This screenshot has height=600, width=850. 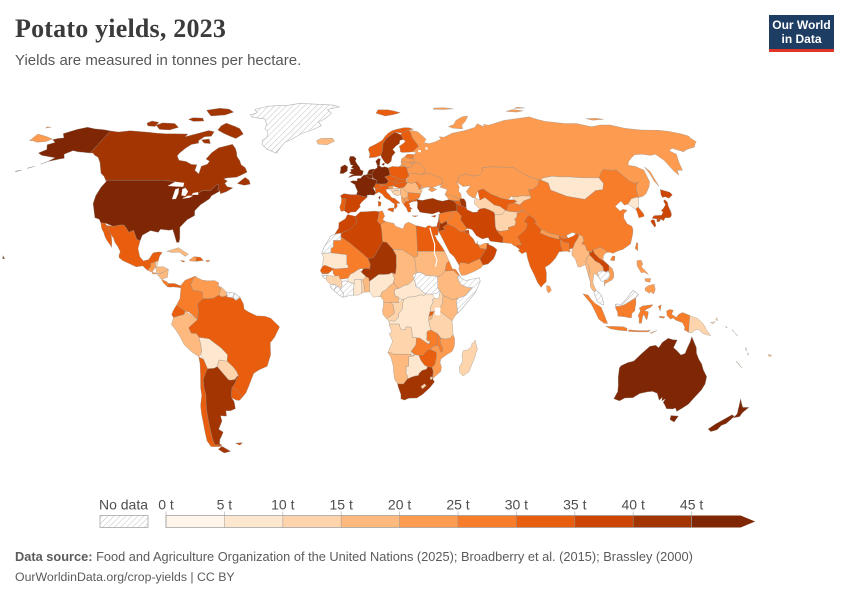 What do you see at coordinates (225, 505) in the screenshot?
I see `svg-text: 5 t` at bounding box center [225, 505].